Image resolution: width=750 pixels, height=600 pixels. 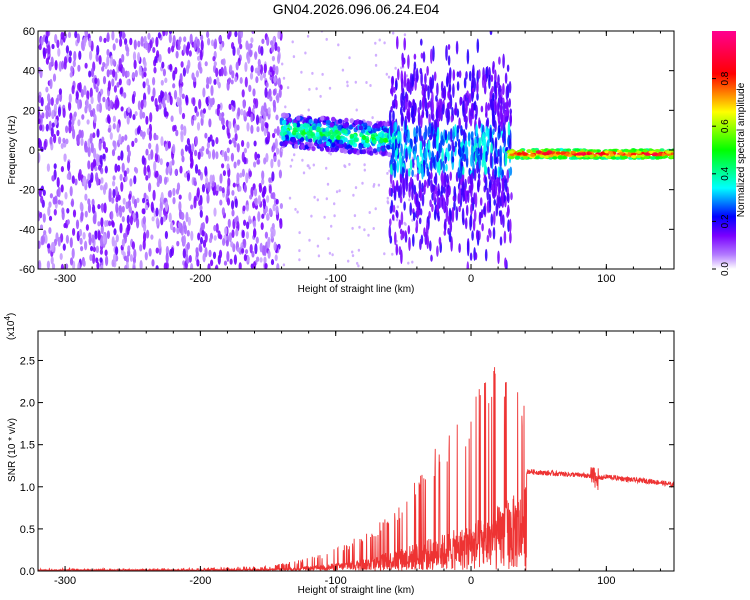 What do you see at coordinates (725, 269) in the screenshot?
I see `colorbar-tick-label: 0.0` at bounding box center [725, 269].